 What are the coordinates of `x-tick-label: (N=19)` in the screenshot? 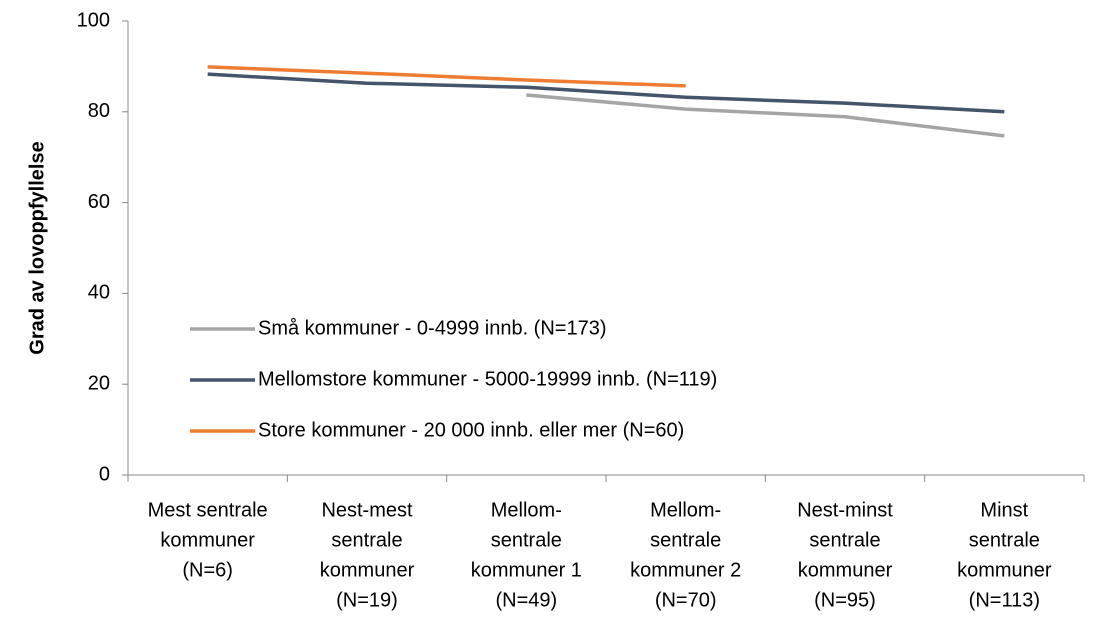 It's located at (367, 600).